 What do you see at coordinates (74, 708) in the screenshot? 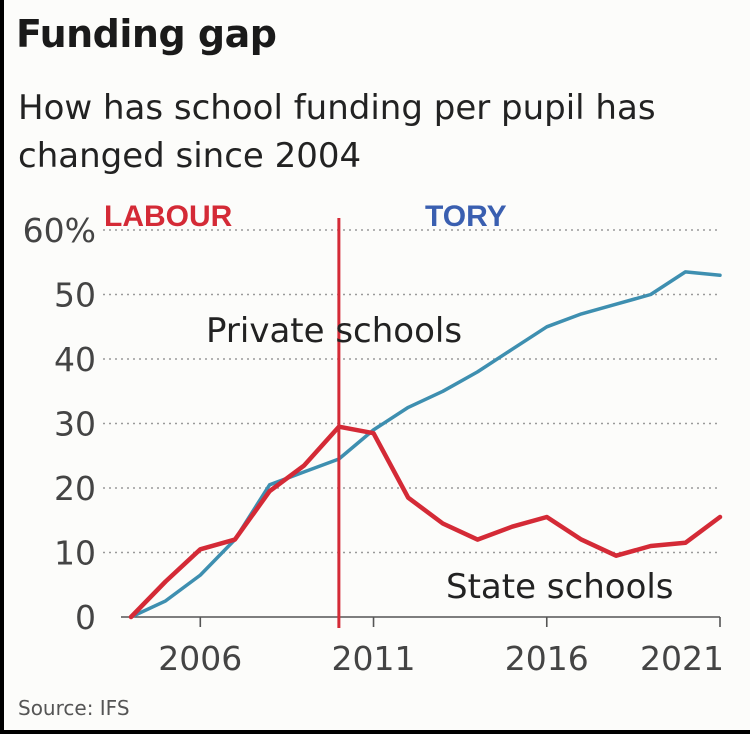
I see `source-note: Source: IFS` at bounding box center [74, 708].